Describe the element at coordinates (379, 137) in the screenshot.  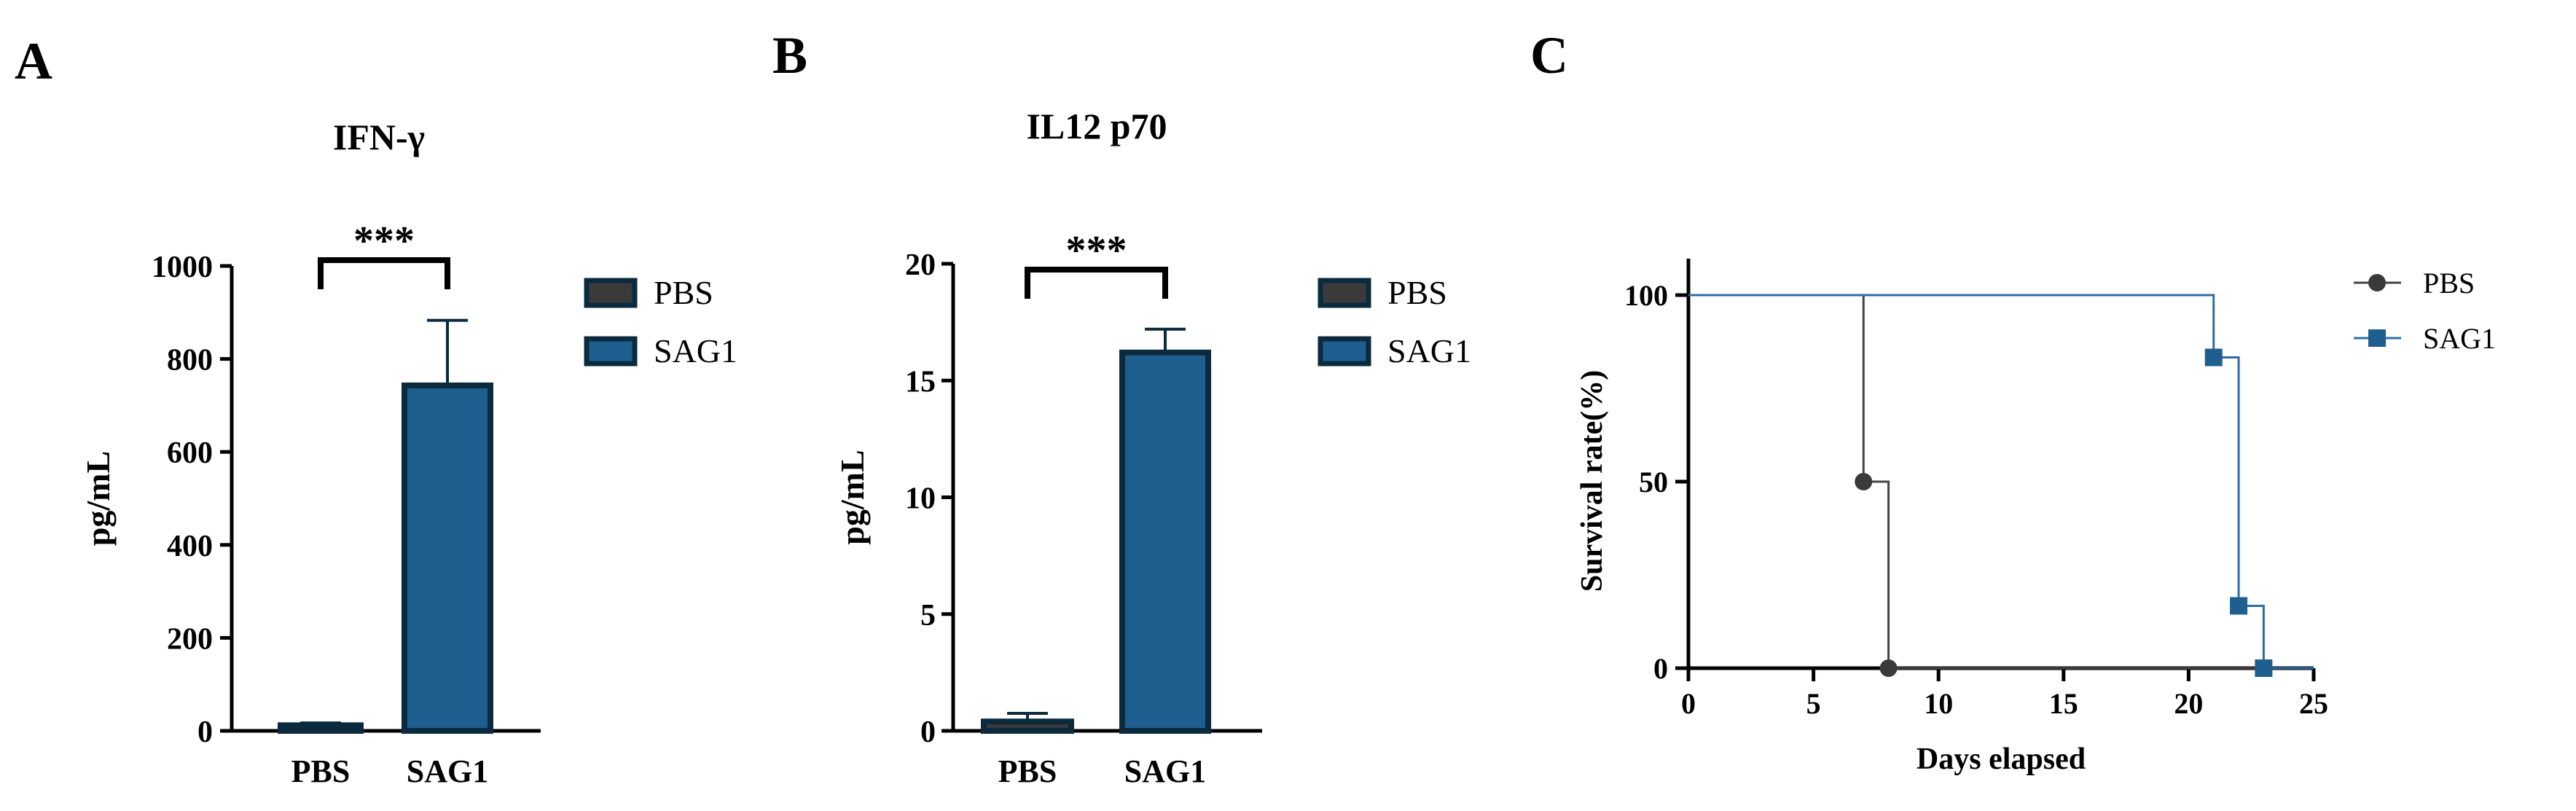
I see `chart-title: IFN-γ` at that location.